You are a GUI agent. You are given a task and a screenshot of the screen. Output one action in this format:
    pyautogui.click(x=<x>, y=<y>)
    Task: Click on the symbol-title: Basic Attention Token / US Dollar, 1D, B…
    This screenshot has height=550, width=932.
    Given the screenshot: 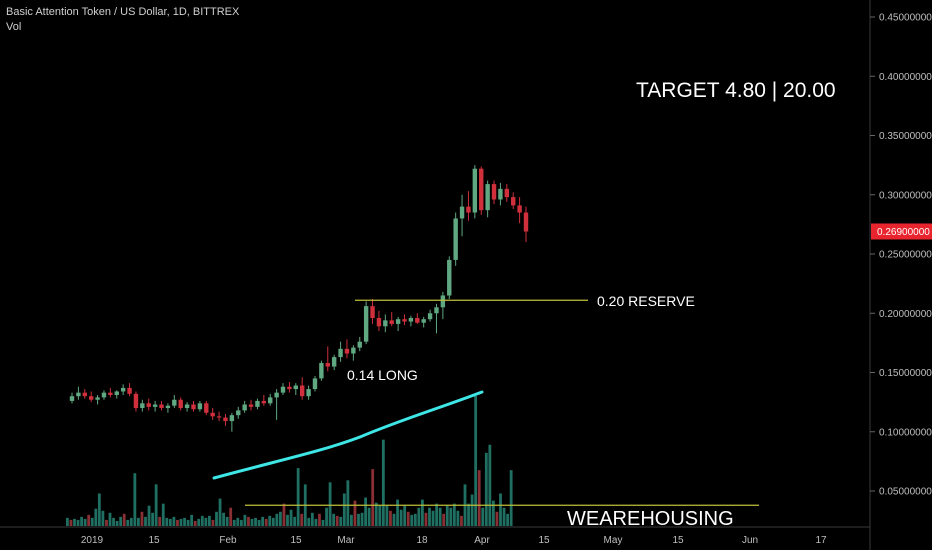 What is the action you would take?
    pyautogui.click(x=123, y=12)
    